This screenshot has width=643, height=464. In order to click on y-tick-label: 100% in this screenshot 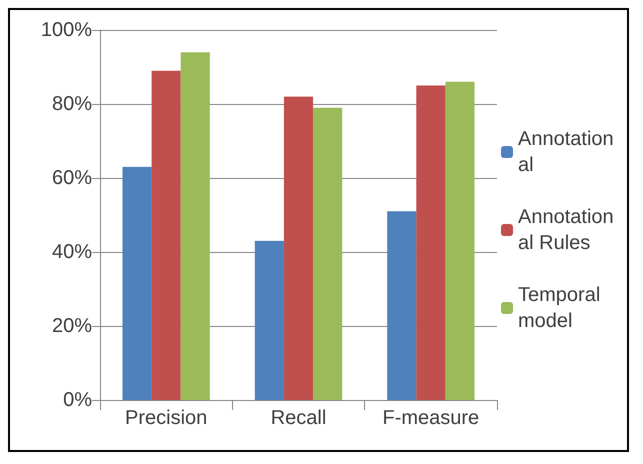, I will do `click(66, 30)`.